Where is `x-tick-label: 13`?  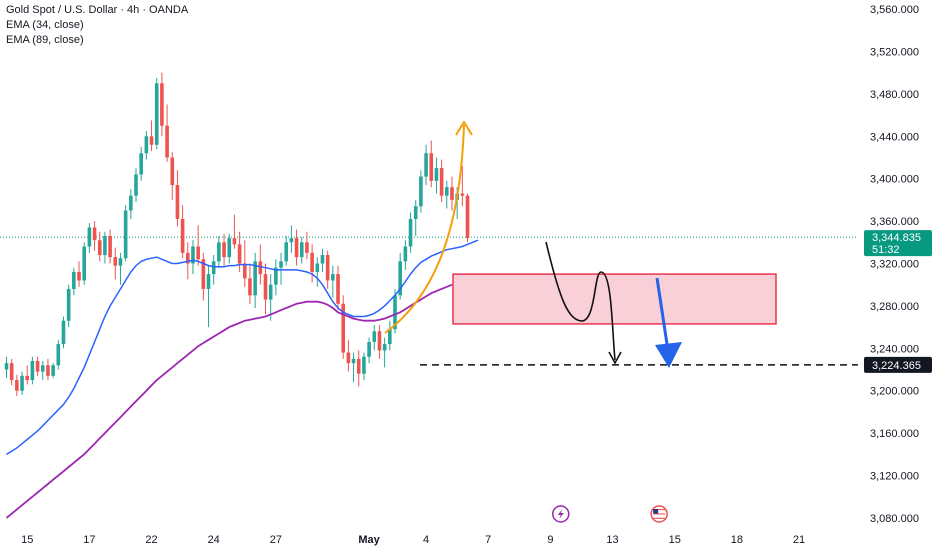
x-tick-label: 13 is located at coordinates (612, 540).